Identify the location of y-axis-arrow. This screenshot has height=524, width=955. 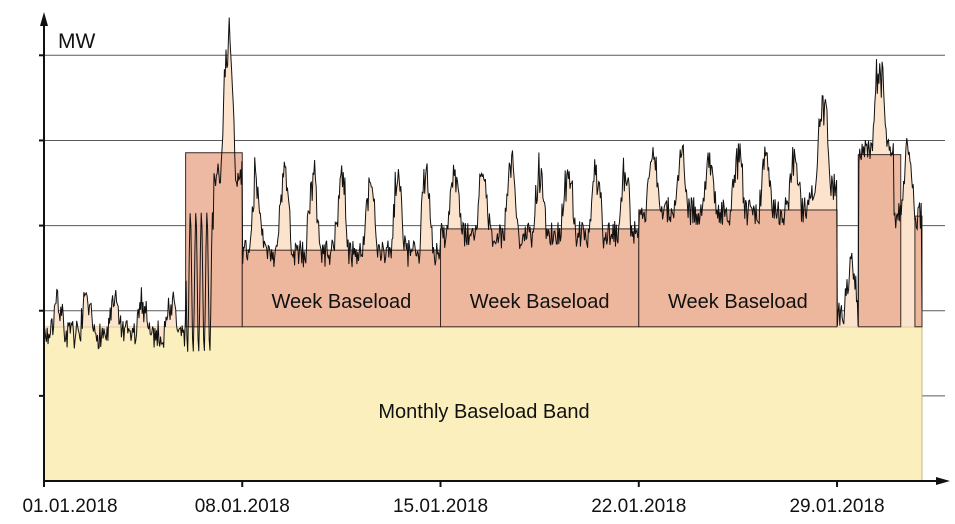
(44, 19).